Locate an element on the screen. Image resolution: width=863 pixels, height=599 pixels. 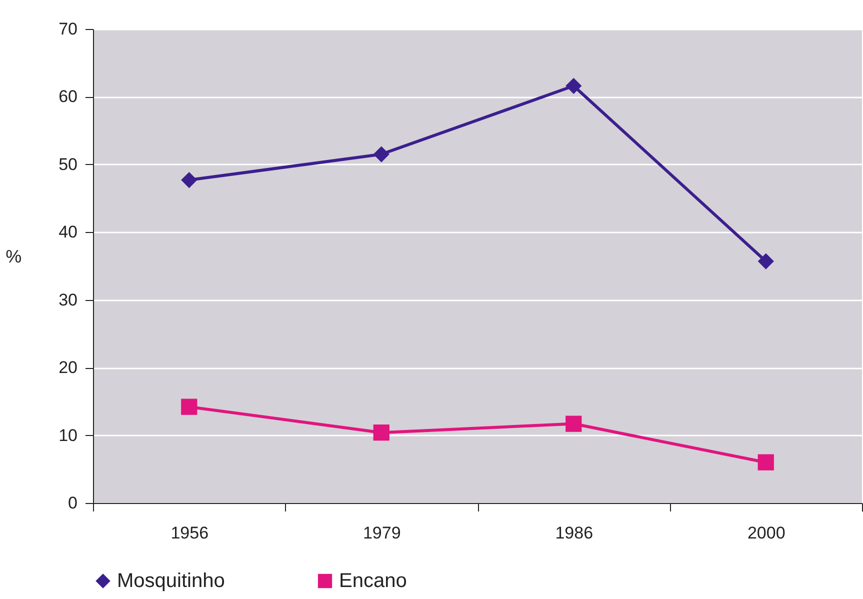
y-tick-label: 10 is located at coordinates (68, 435).